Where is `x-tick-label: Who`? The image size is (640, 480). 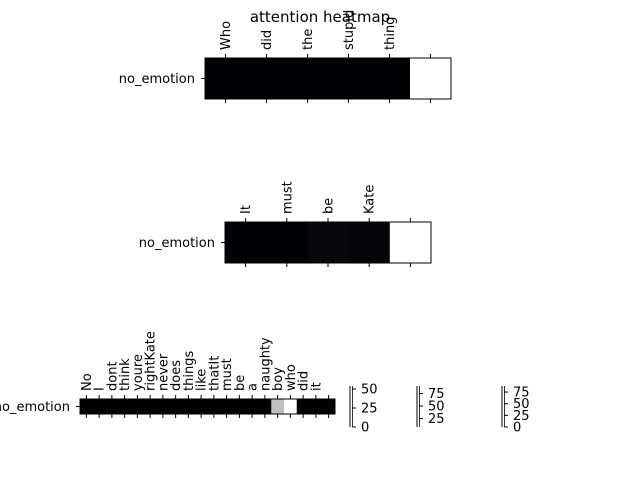
x-tick-label: Who is located at coordinates (226, 35).